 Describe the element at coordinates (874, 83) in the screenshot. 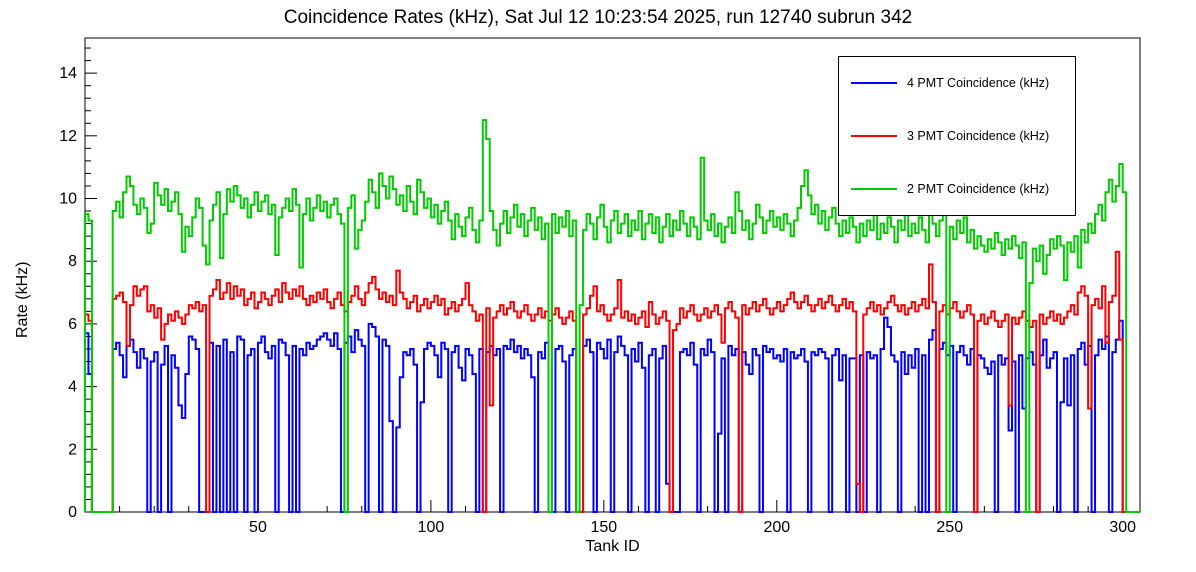

I see `legend-line-sample-4pmt` at that location.